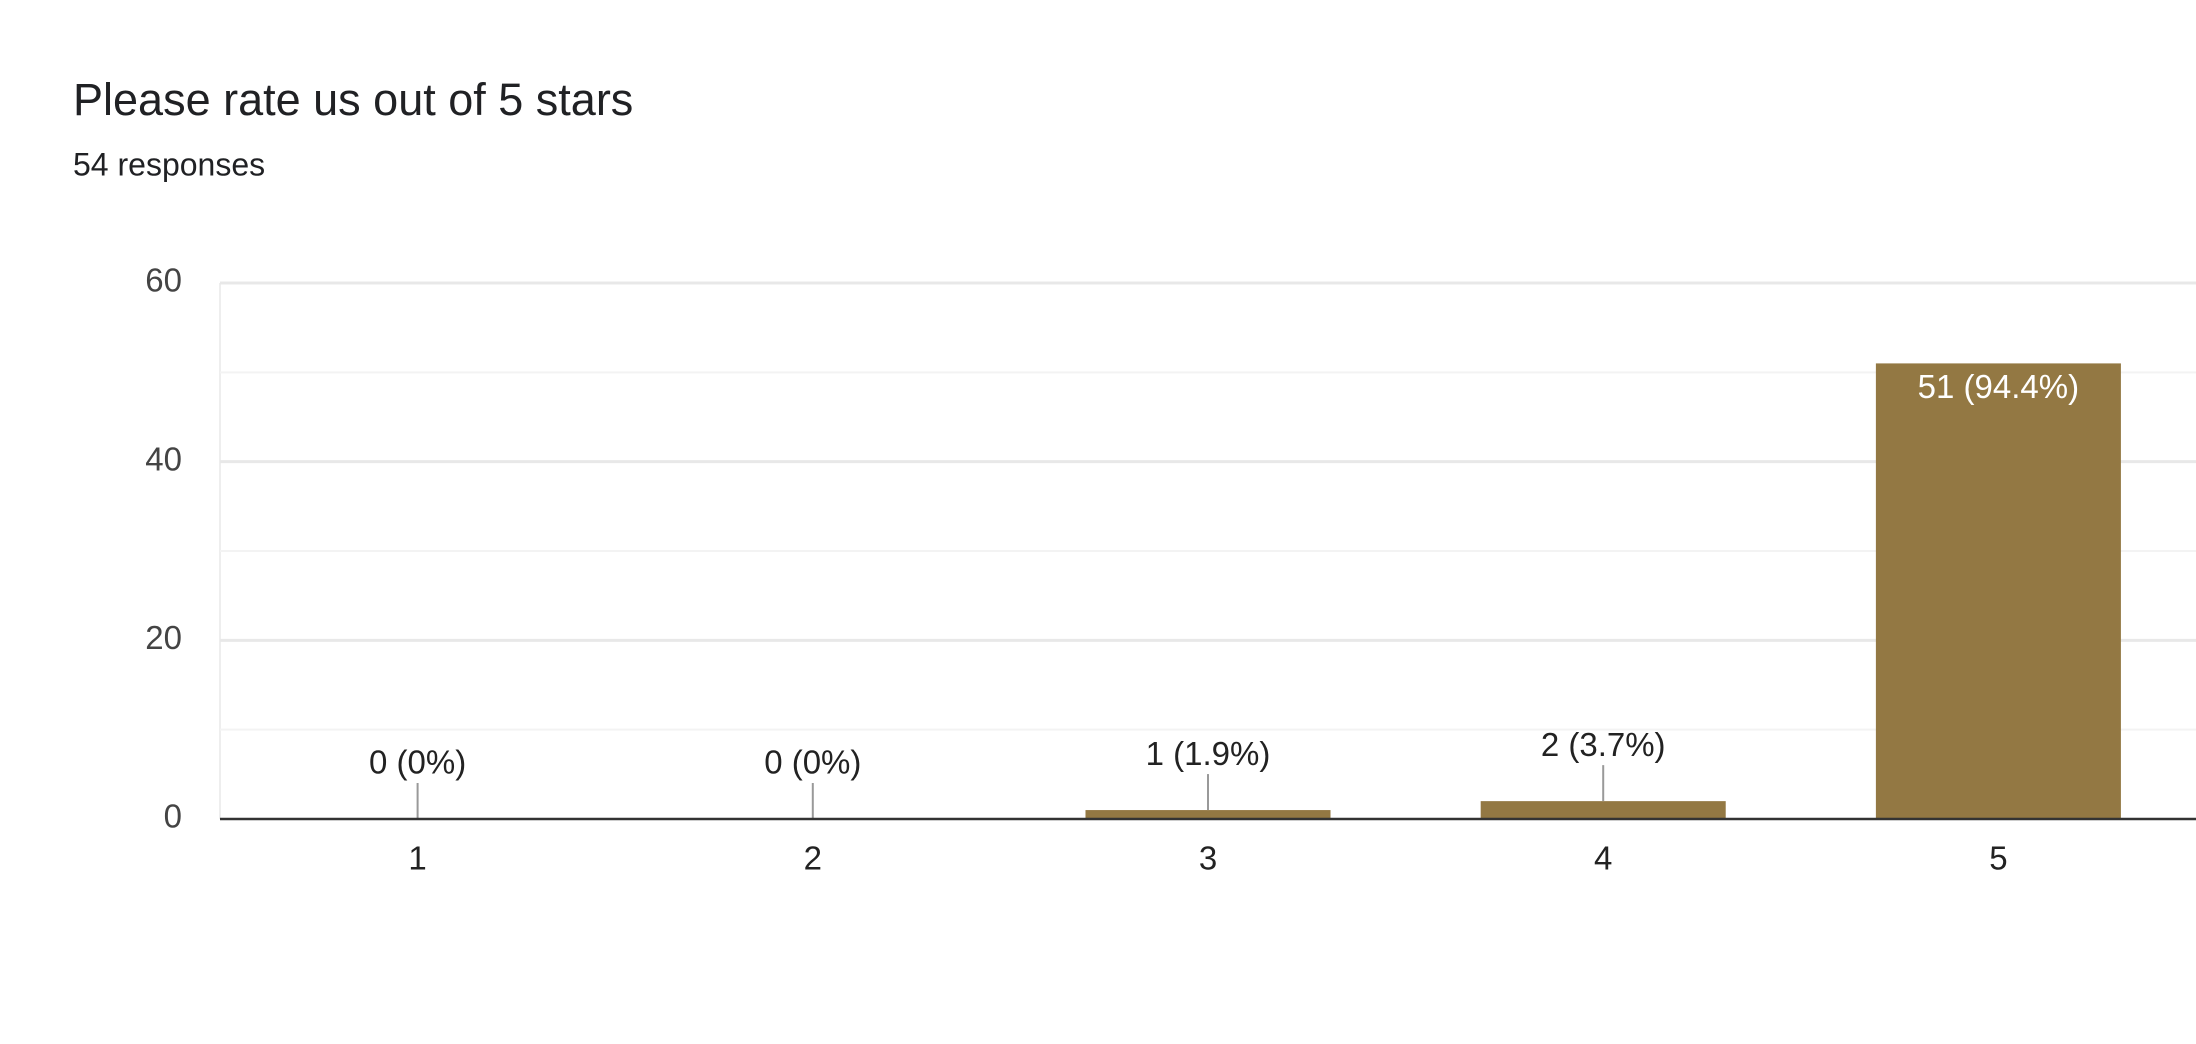 Image resolution: width=2196 pixels, height=1044 pixels. What do you see at coordinates (417, 858) in the screenshot?
I see `x-tick-label: 1` at bounding box center [417, 858].